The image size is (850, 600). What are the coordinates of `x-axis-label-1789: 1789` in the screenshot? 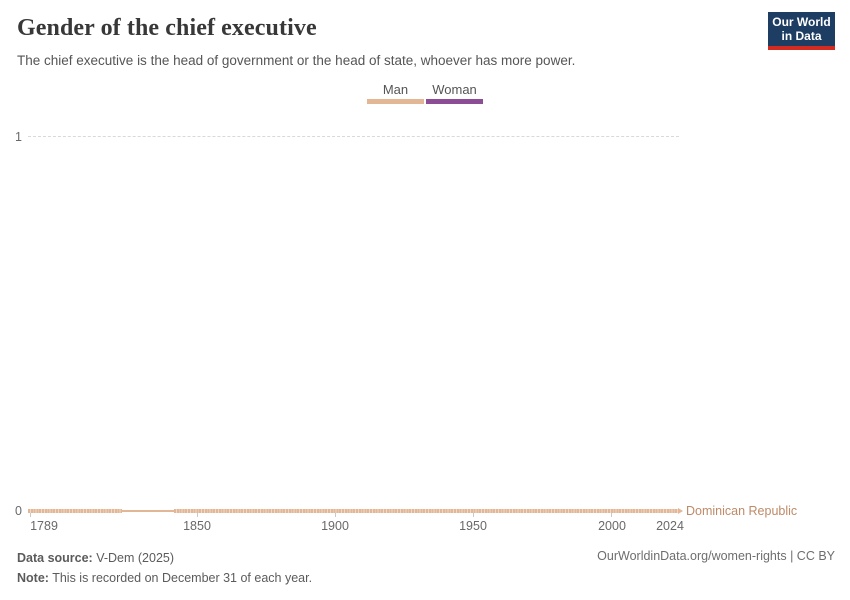 It's located at (44, 526).